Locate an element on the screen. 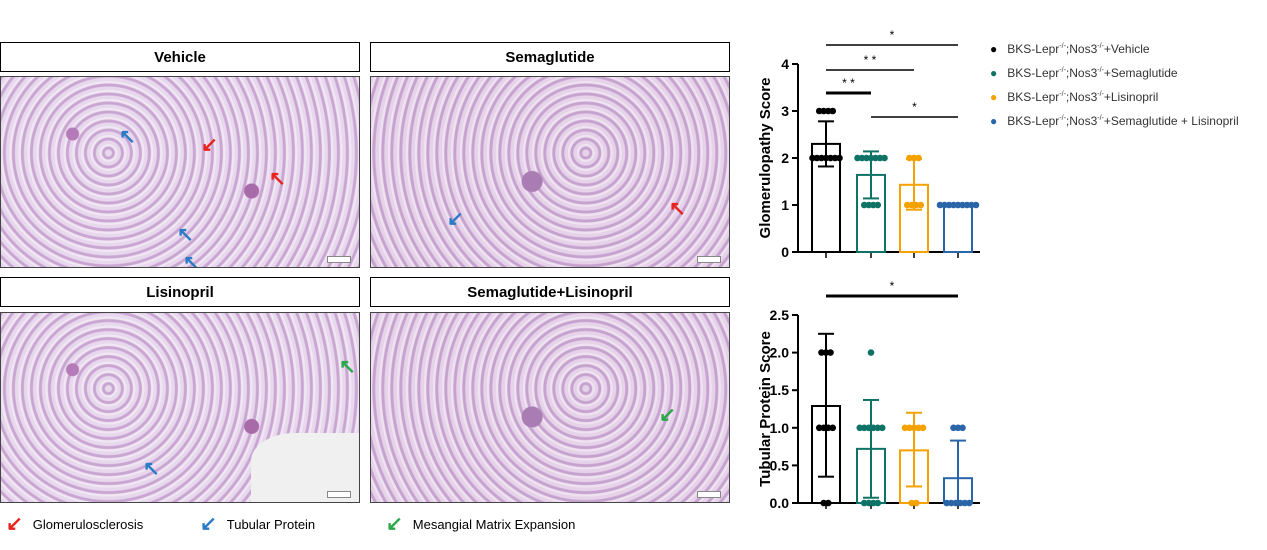  y-tick-label: 2.0 is located at coordinates (780, 353).